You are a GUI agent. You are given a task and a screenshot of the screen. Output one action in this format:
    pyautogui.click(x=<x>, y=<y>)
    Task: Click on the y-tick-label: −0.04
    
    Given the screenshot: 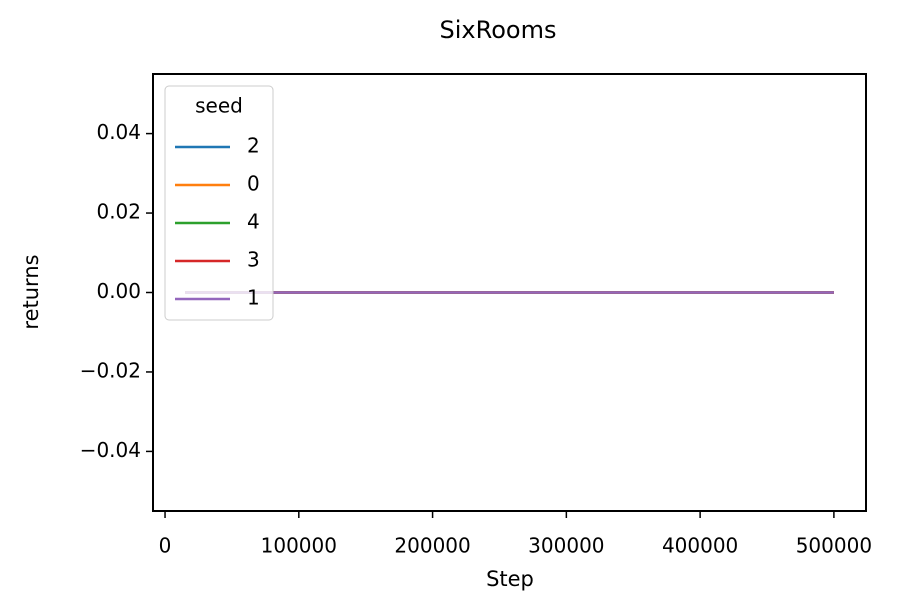 What is the action you would take?
    pyautogui.click(x=110, y=450)
    